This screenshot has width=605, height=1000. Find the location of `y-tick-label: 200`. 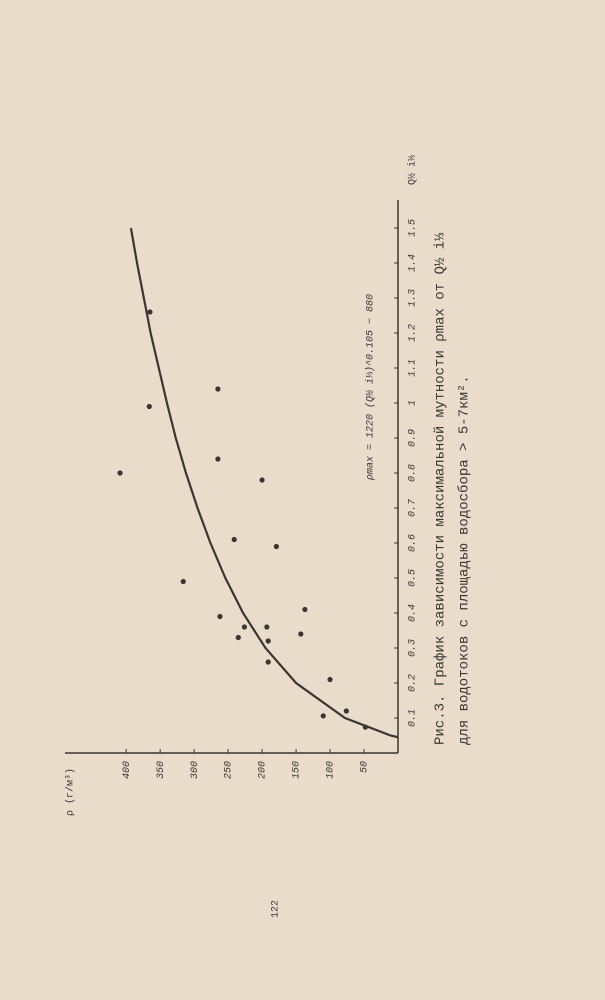

y-tick-label: 200 is located at coordinates (263, 770).